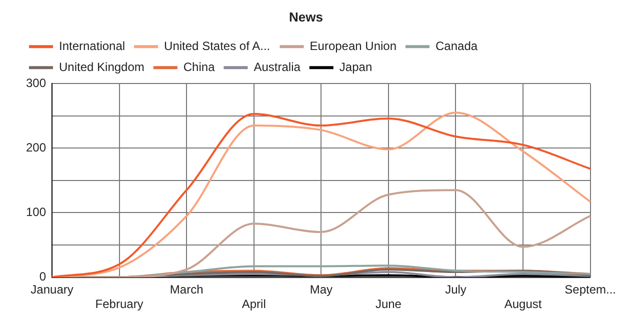 The width and height of the screenshot is (622, 322). What do you see at coordinates (457, 45) in the screenshot?
I see `legend-label: Canada` at bounding box center [457, 45].